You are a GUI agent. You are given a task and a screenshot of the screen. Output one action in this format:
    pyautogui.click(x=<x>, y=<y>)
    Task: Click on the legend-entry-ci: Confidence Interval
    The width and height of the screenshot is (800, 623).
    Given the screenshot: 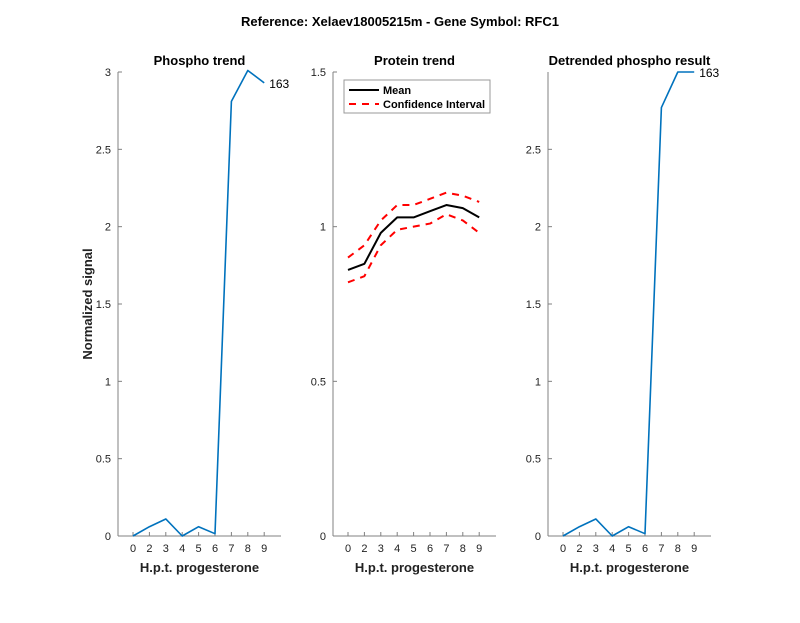 What is the action you would take?
    pyautogui.click(x=434, y=105)
    